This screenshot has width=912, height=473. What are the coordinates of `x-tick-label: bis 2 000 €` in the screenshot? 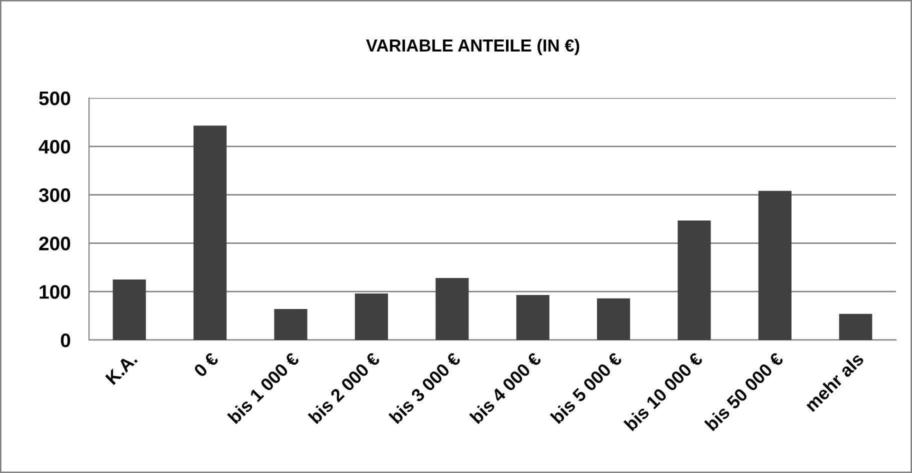 It's located at (344, 387).